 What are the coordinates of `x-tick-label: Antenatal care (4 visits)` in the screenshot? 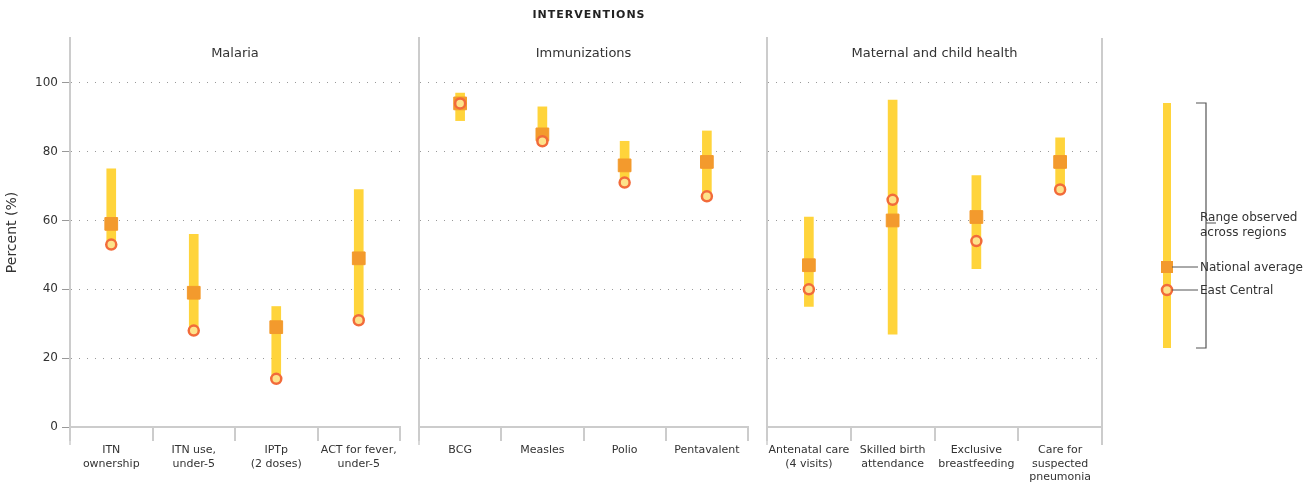 It's located at (809, 456).